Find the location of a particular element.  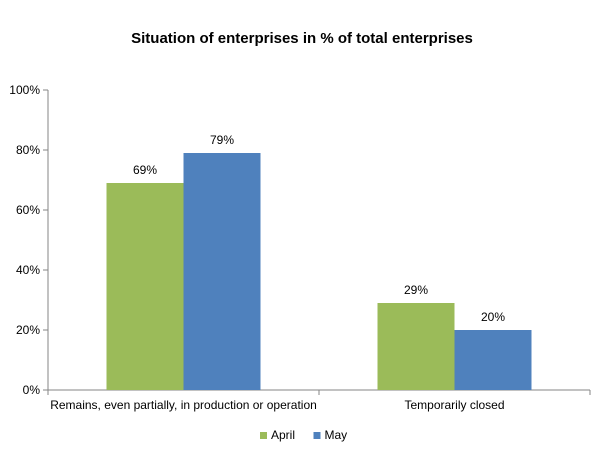

y-tick-label: 60% is located at coordinates (28, 210).